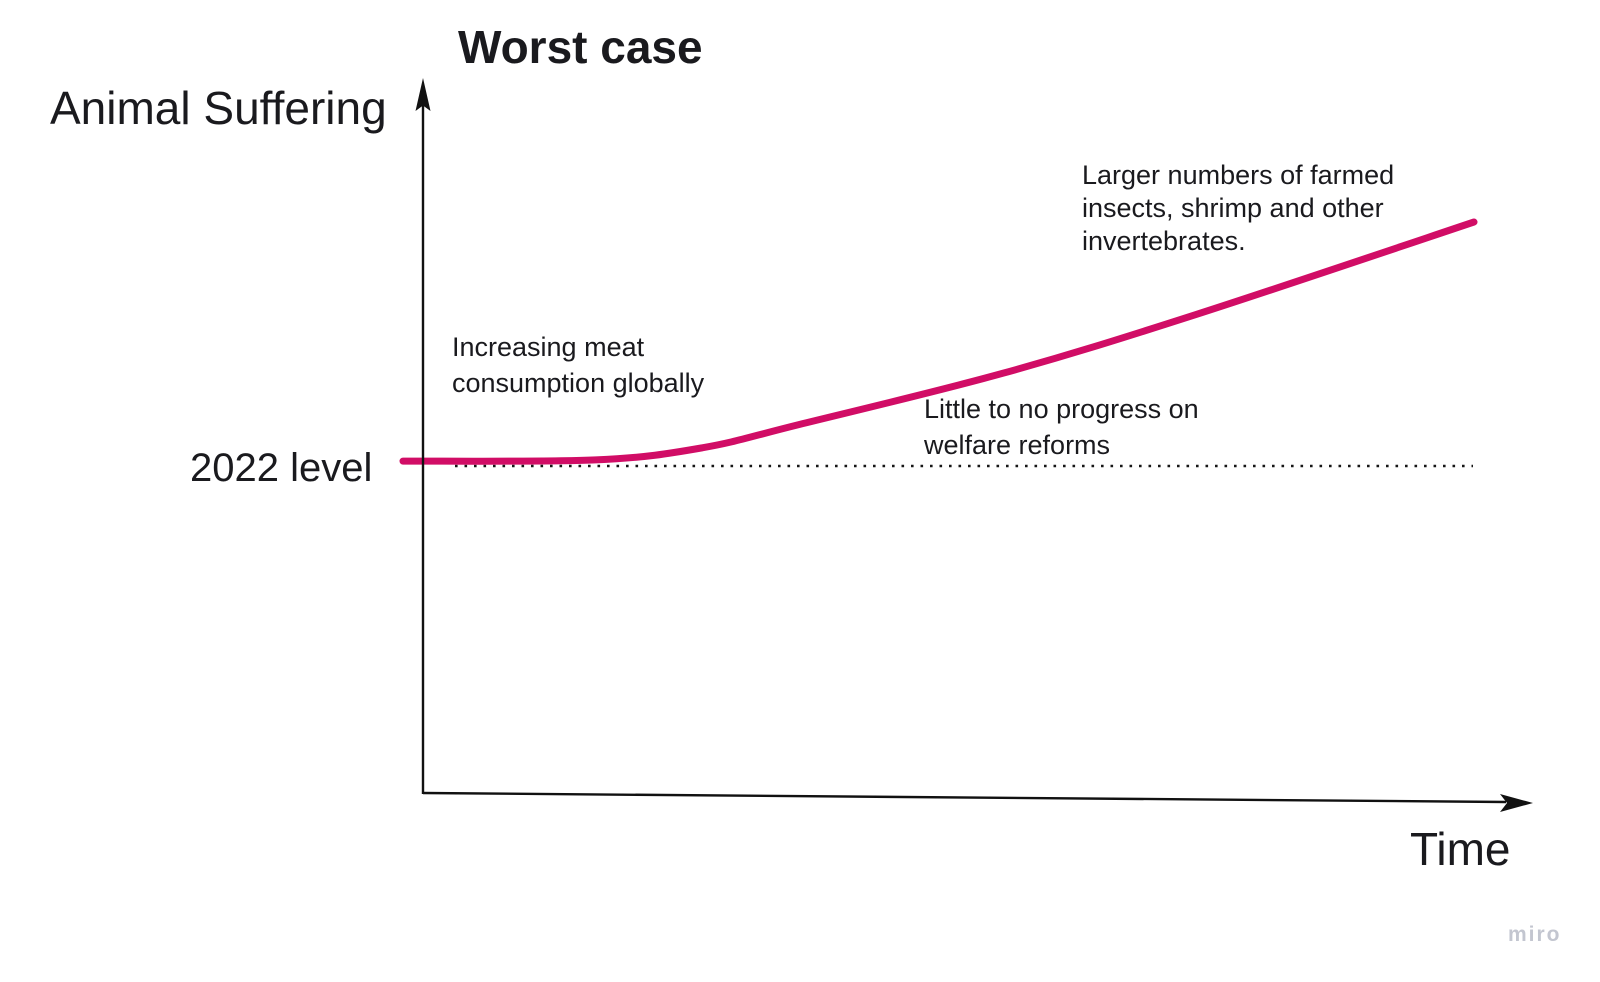 This screenshot has width=1600, height=982. Describe the element at coordinates (1233, 208) in the screenshot. I see `annotation-line: insects, shrimp and other` at that location.